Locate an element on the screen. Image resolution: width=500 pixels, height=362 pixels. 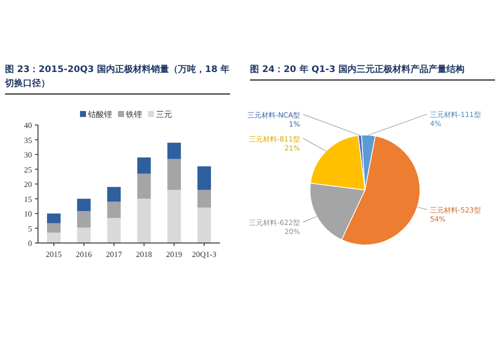
x-tick-label: 2018 is located at coordinates (144, 254).